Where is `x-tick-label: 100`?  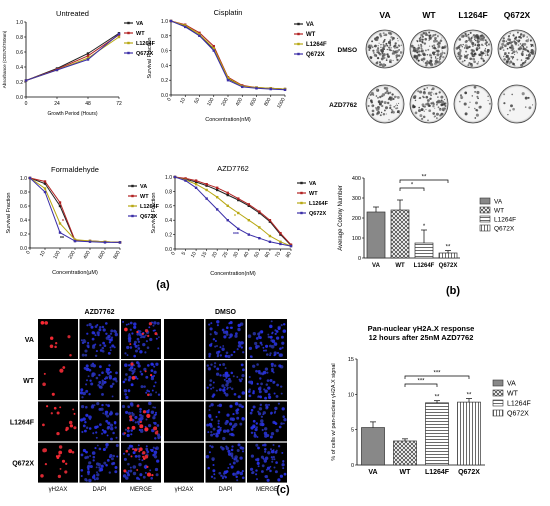
x-tick-label: 100 is located at coordinates (210, 102).